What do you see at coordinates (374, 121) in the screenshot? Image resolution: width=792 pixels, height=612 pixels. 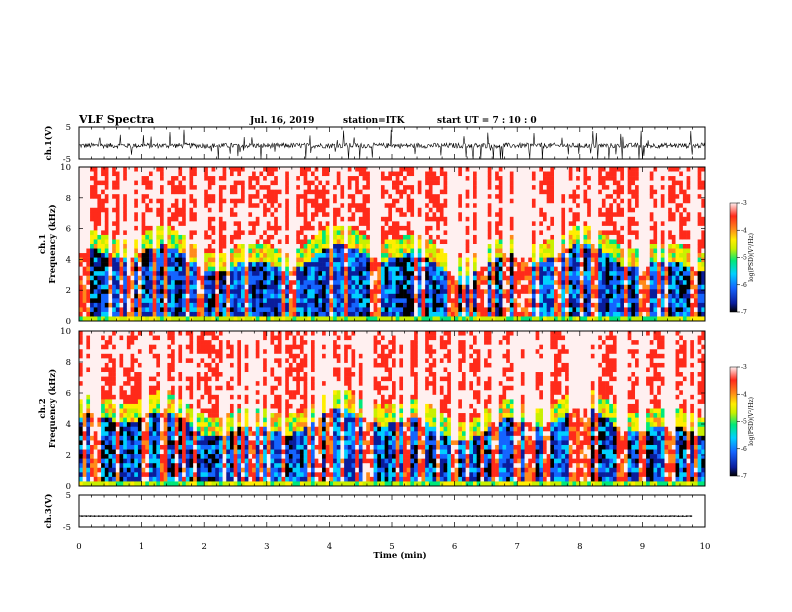 I see `station-label: station=ITK` at bounding box center [374, 121].